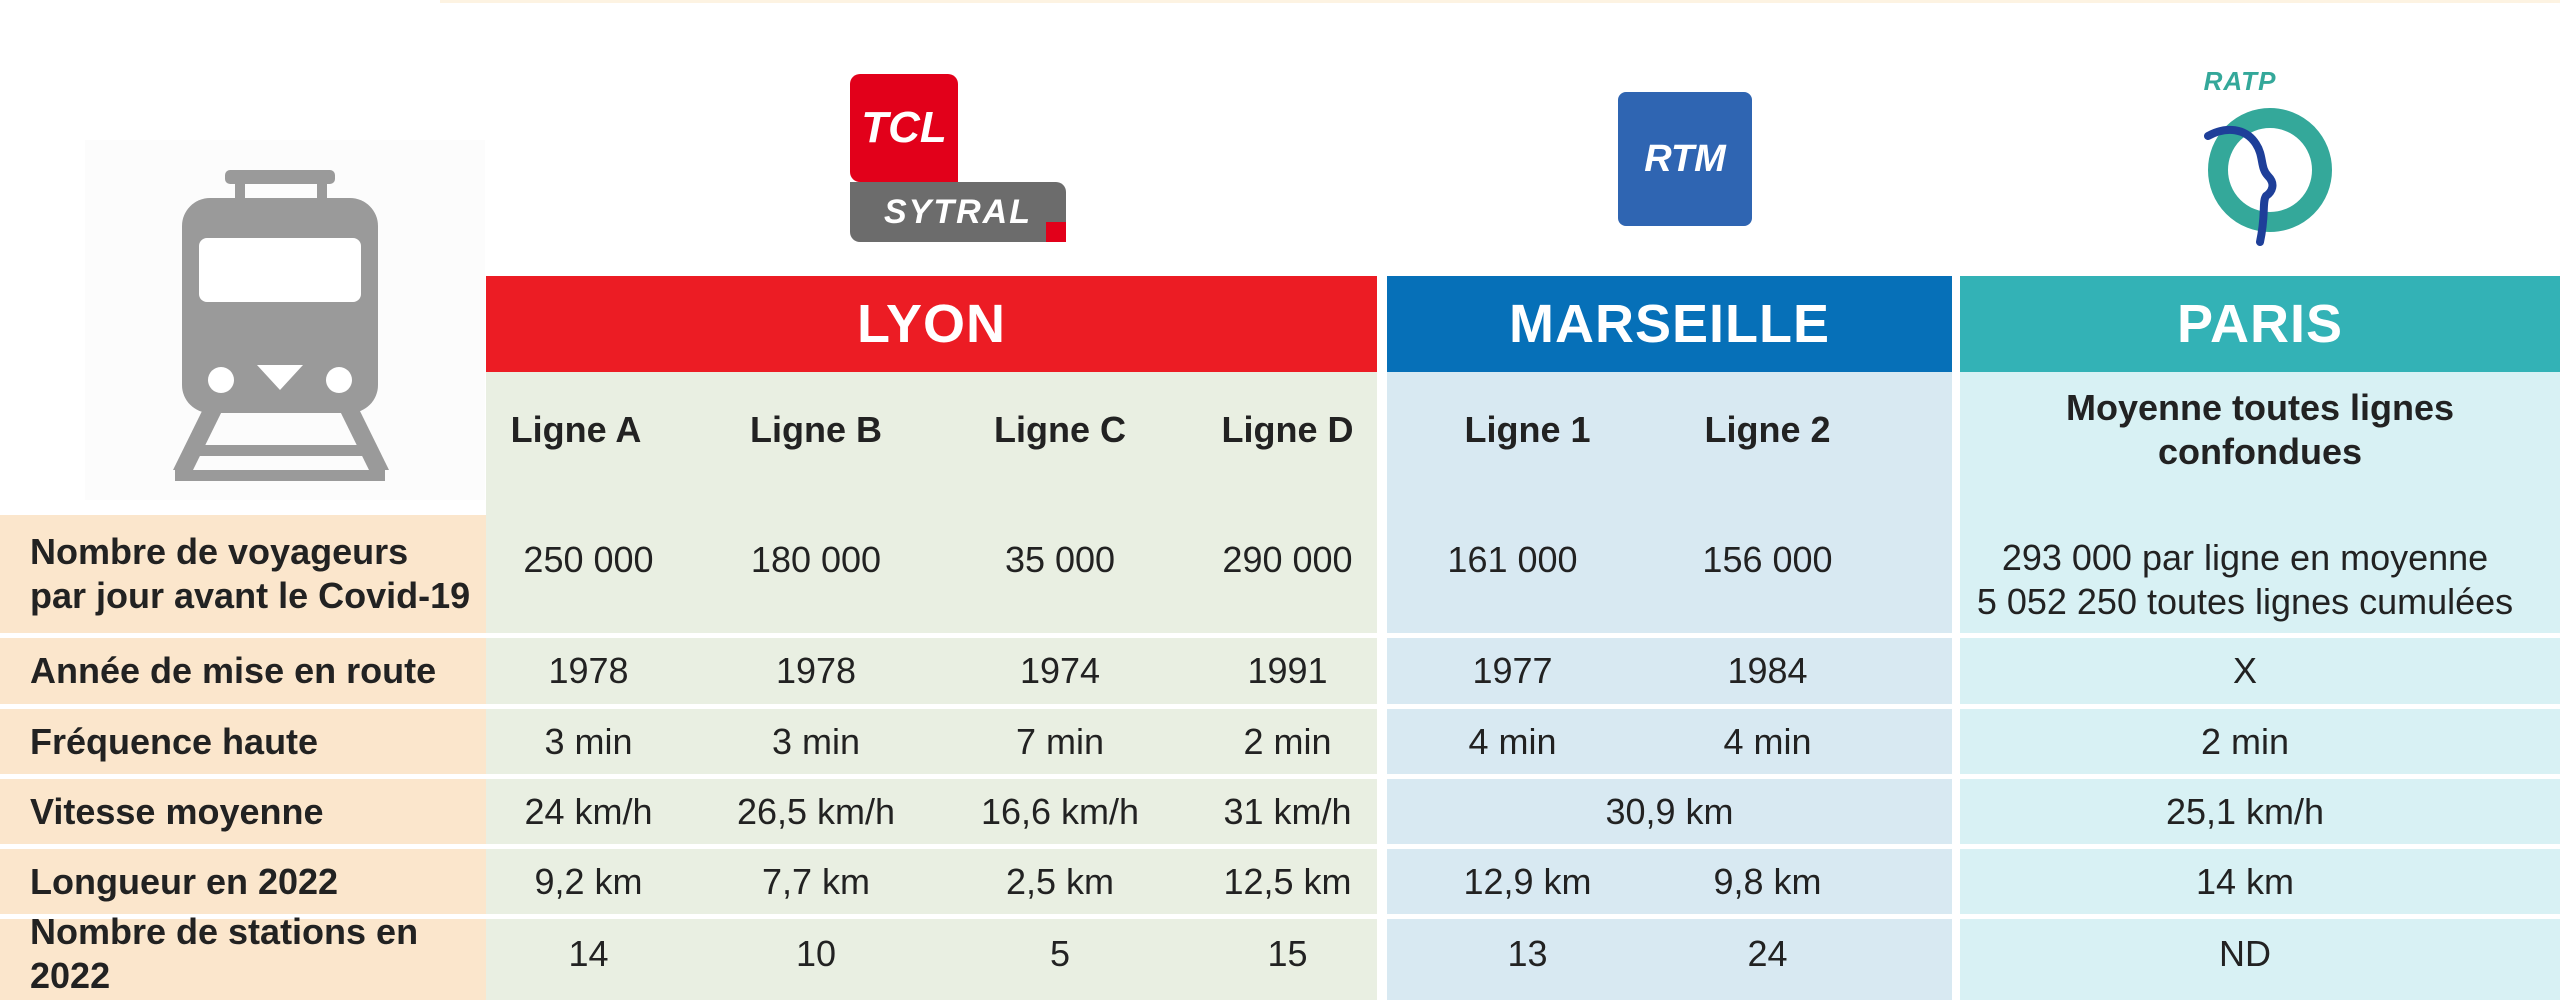 Image resolution: width=2560 pixels, height=1000 pixels. Describe the element at coordinates (184, 881) in the screenshot. I see `row-label-longueur: Longueur en 2022` at that location.